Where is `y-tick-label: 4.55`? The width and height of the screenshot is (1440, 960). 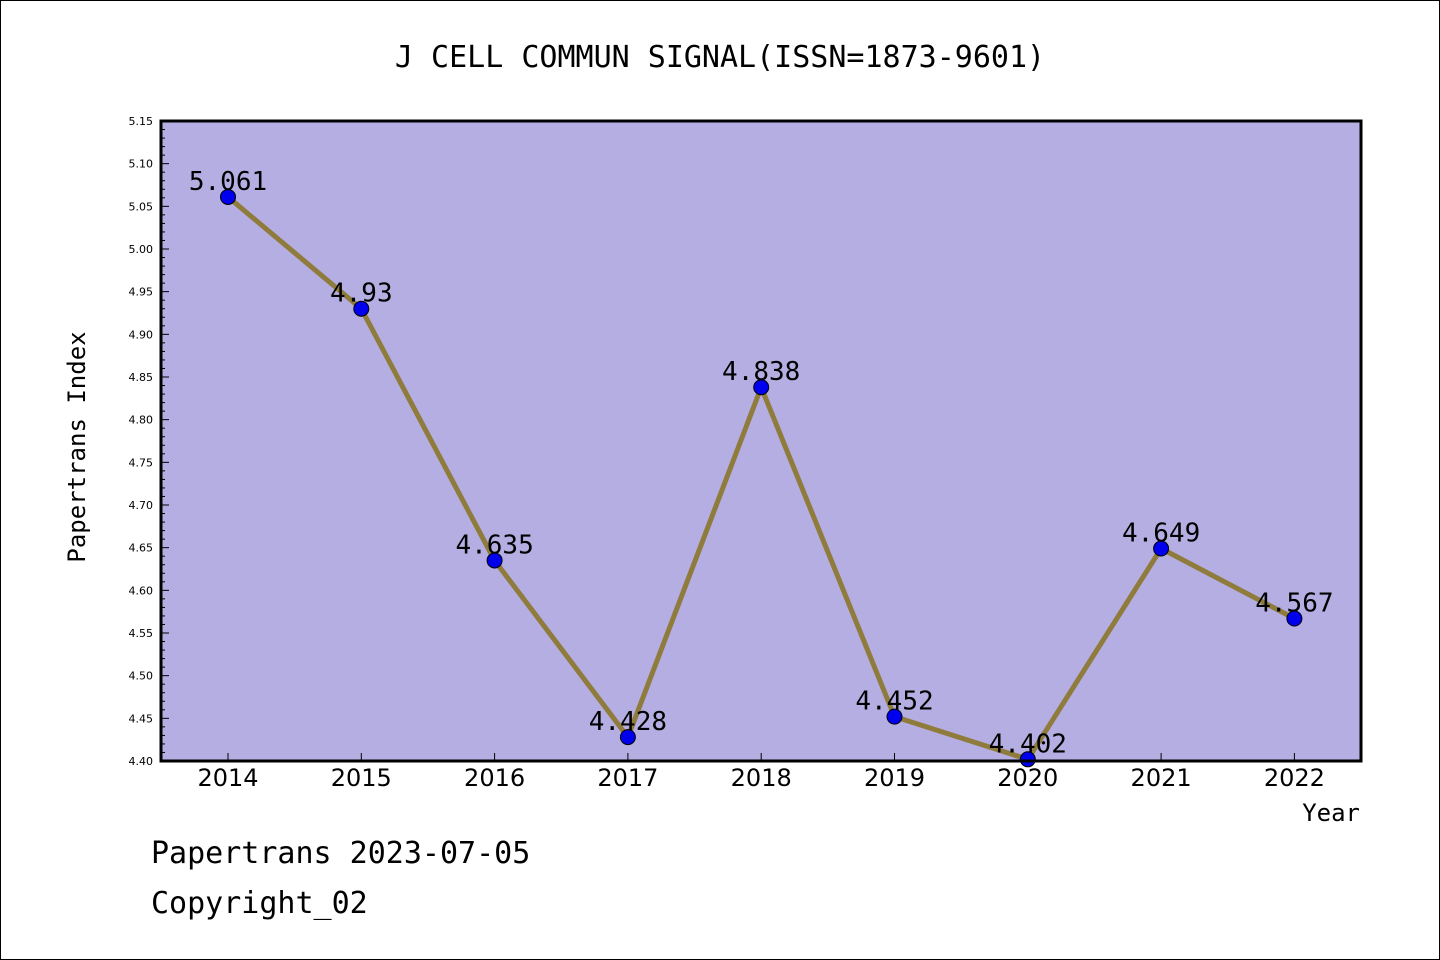
y-tick-label: 4.55 is located at coordinates (141, 633).